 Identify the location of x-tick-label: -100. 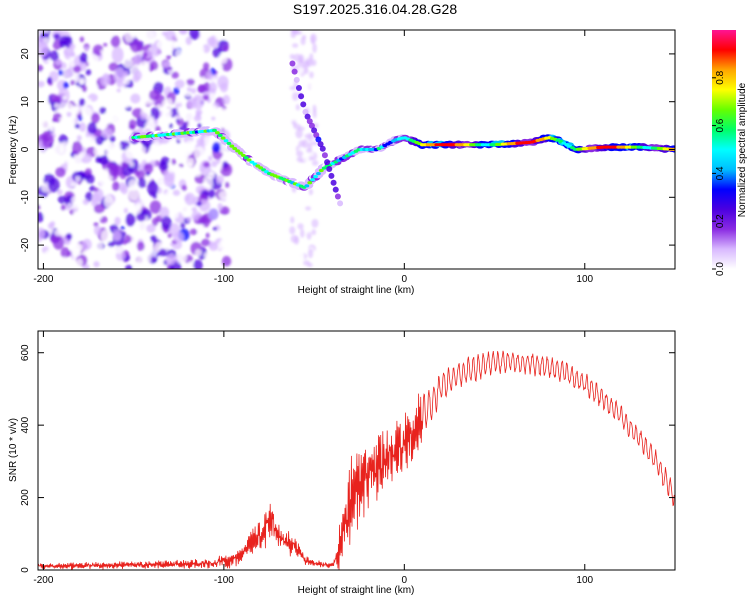
(224, 580).